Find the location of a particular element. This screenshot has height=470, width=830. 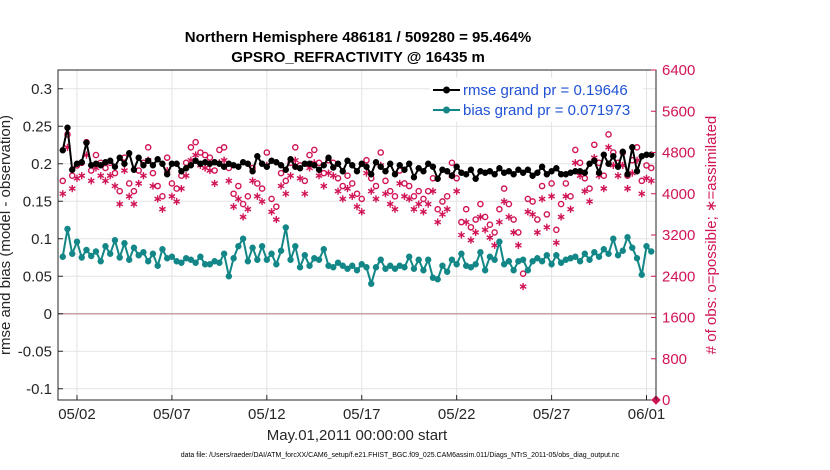

x-axis-tick-marks is located at coordinates (362, 397).